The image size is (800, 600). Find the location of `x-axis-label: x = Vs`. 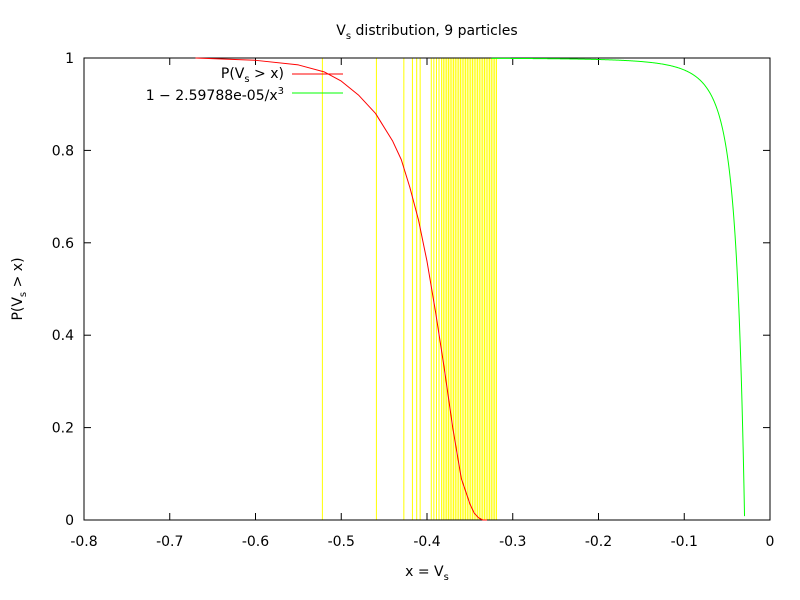

x-axis-label: x = Vs is located at coordinates (427, 573).